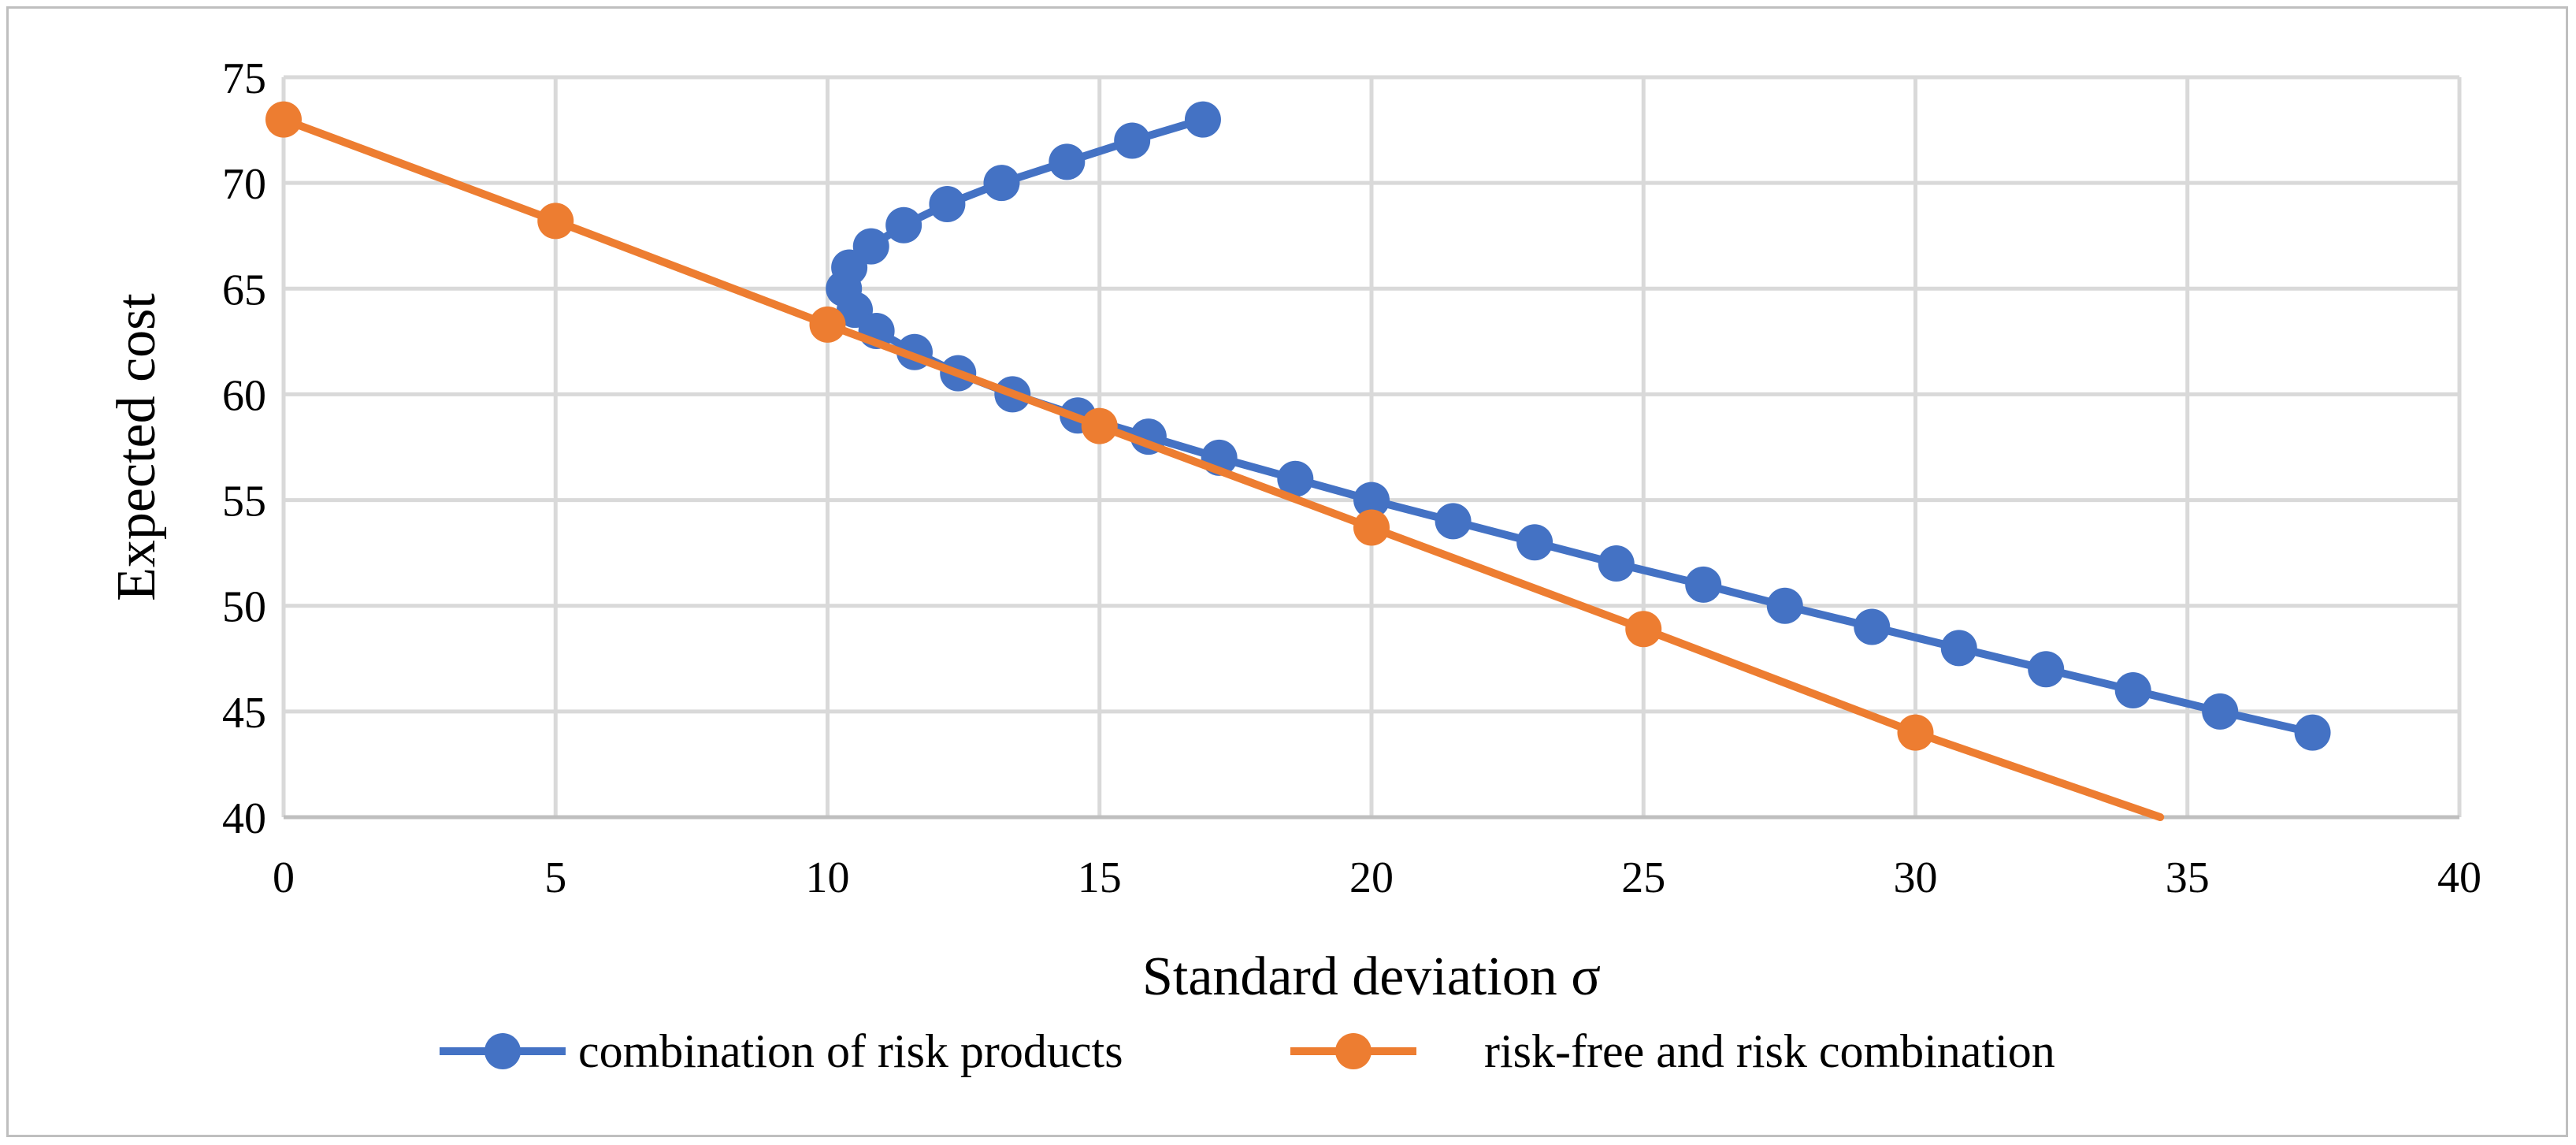 This screenshot has height=1145, width=2576. I want to click on legend-label-risk-free: risk-free and risk combination, so click(1769, 1051).